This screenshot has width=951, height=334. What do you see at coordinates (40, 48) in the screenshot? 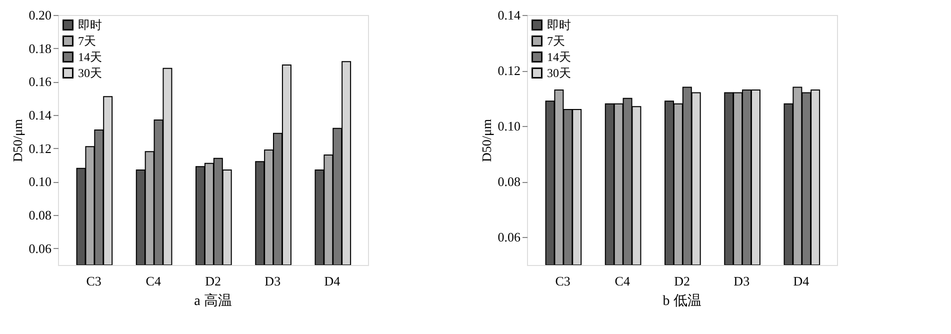
I see `y-tick-label: 0.18` at bounding box center [40, 48].